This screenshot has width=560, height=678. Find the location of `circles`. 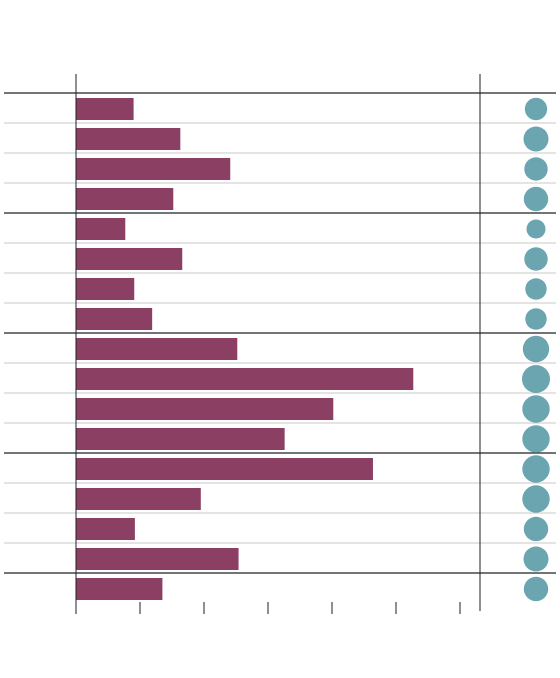

circles is located at coordinates (536, 349).